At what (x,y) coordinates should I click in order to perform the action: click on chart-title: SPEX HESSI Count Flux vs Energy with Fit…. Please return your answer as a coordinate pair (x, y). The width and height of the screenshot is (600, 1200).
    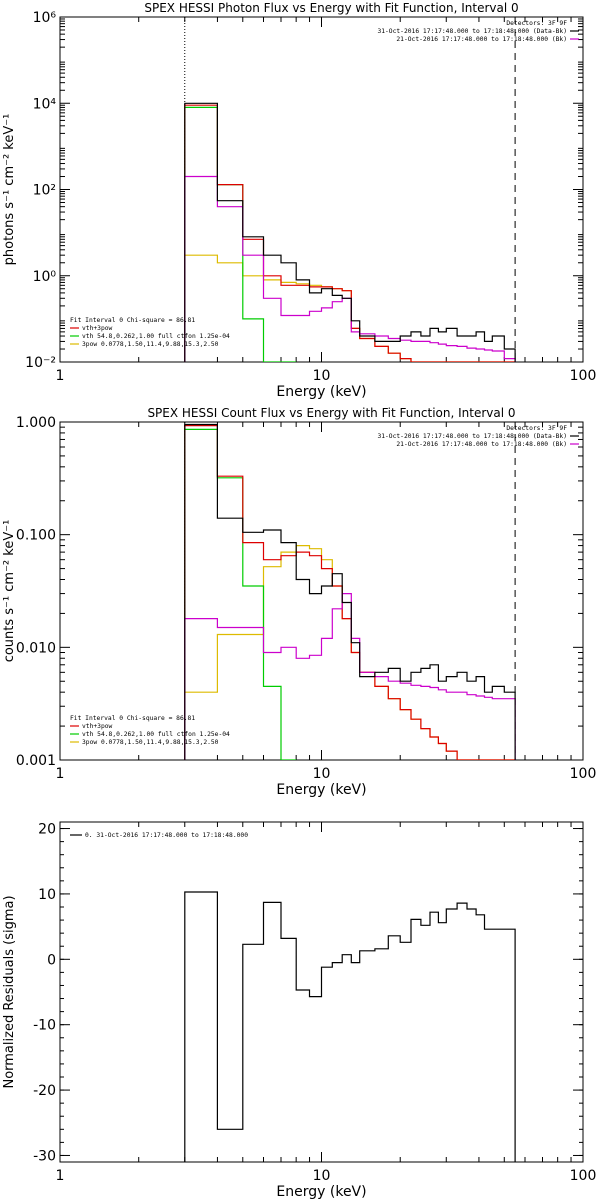
    Looking at the image, I should click on (331, 413).